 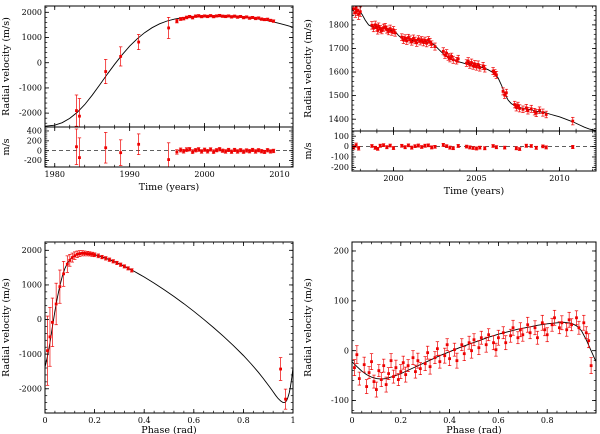 What do you see at coordinates (129, 174) in the screenshot?
I see `x-tick-label: 1990` at bounding box center [129, 174].